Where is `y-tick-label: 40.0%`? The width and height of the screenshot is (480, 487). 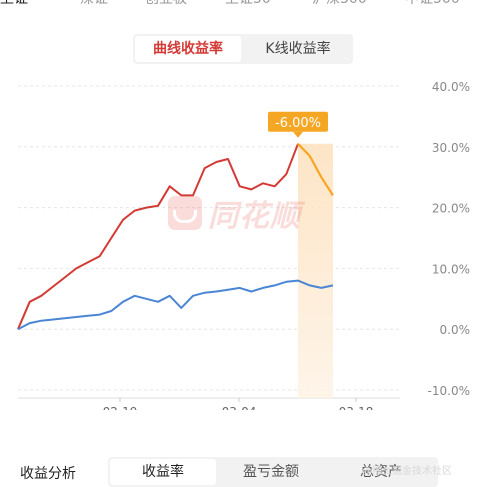 y-tick-label: 40.0% is located at coordinates (451, 87).